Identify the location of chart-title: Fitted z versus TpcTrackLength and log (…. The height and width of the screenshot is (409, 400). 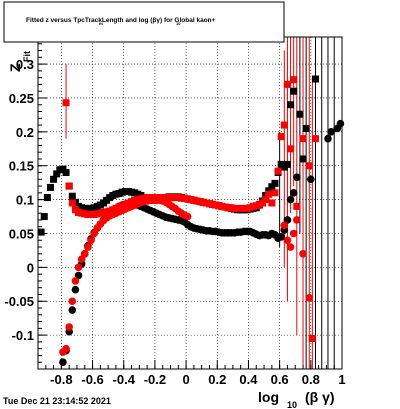
(121, 20).